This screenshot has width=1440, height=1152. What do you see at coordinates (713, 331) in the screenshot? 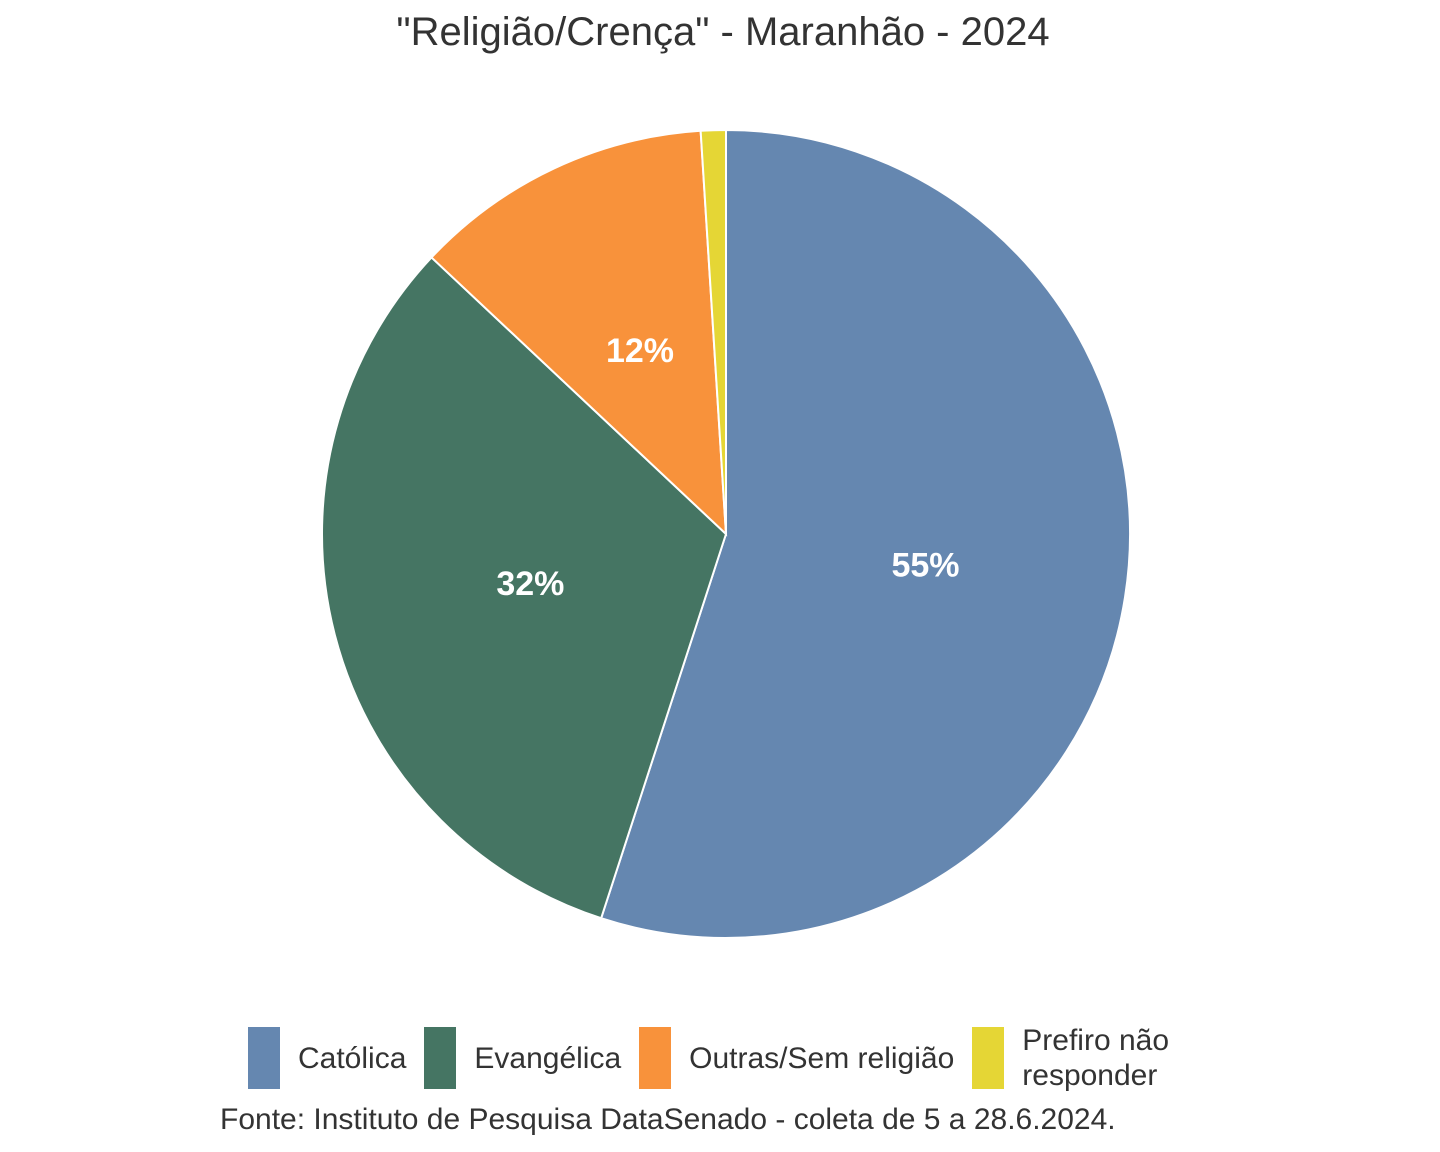
I see `pie-slice-prefiro-nao-responder` at bounding box center [713, 331].